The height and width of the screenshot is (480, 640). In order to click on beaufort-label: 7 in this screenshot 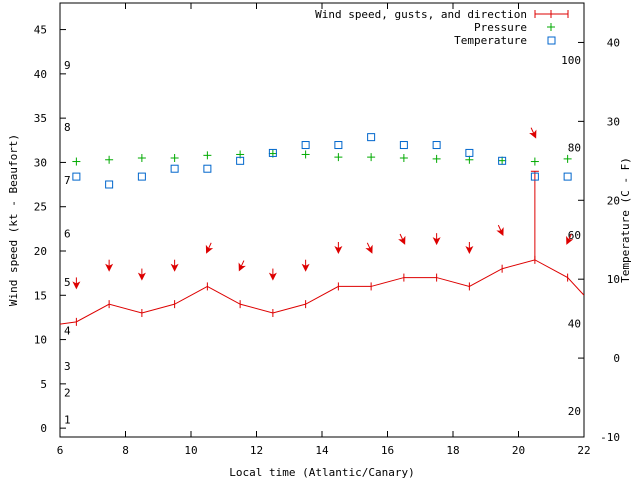, I will do `click(67, 180)`.